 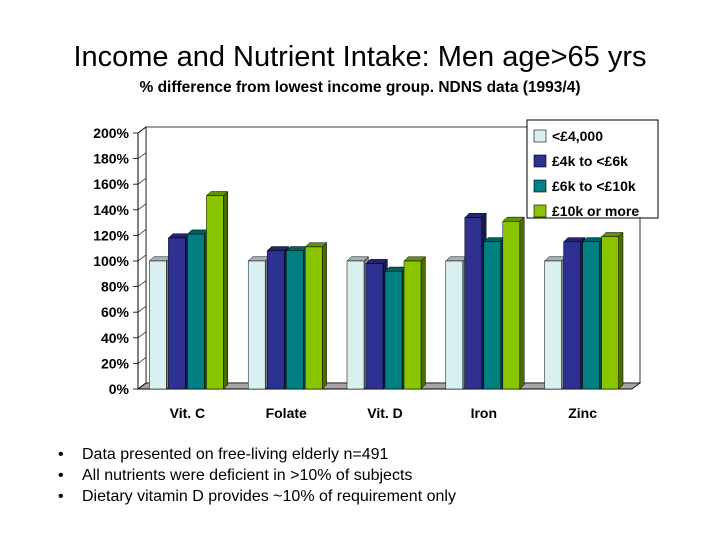 What do you see at coordinates (595, 211) in the screenshot?
I see `legend-label: £10k or more` at bounding box center [595, 211].